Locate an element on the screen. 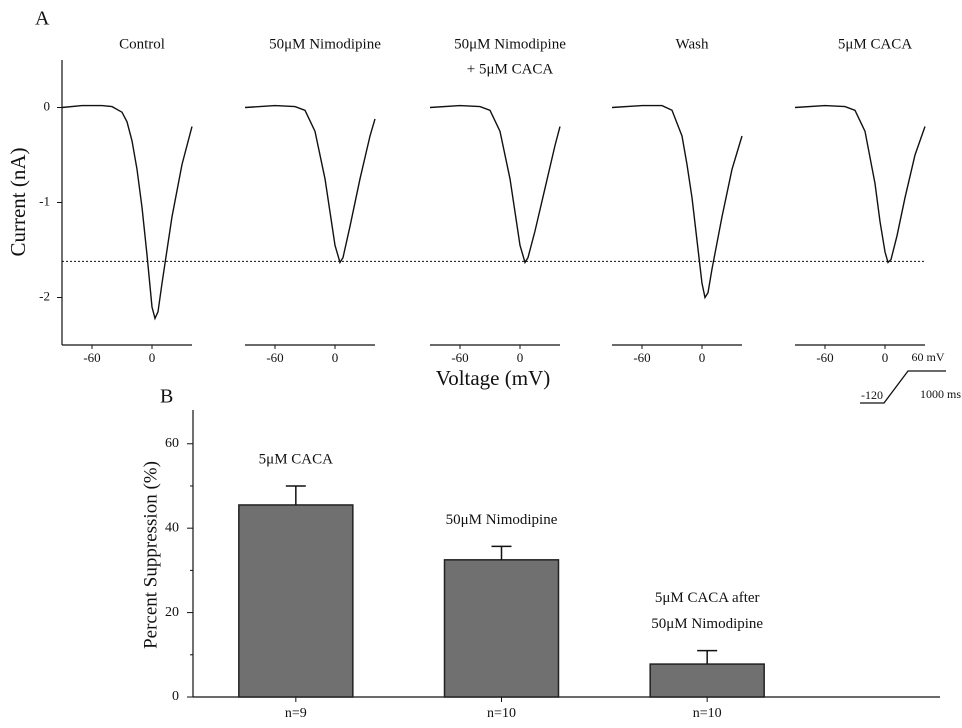 This screenshot has width=962, height=728. x-tick-label: n=9 is located at coordinates (296, 713).